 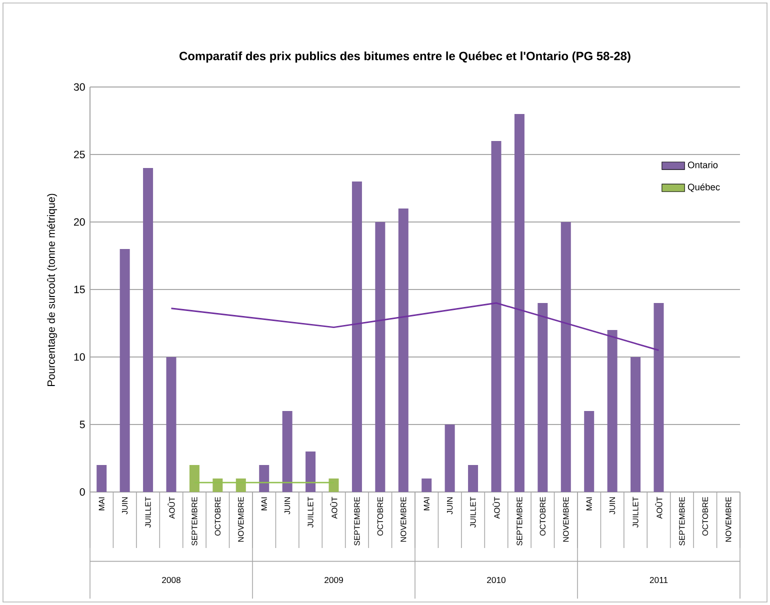 What do you see at coordinates (79, 154) in the screenshot?
I see `y-tick-label: 25` at bounding box center [79, 154].